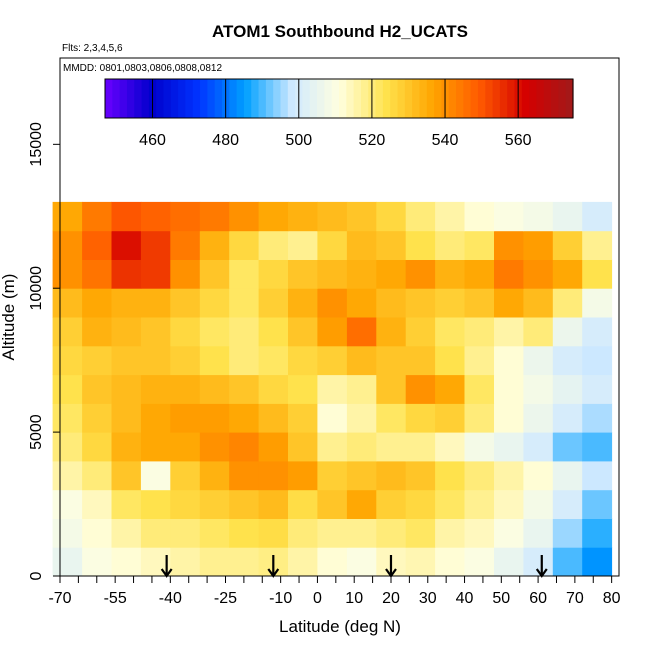 The width and height of the screenshot is (650, 650). What do you see at coordinates (465, 598) in the screenshot?
I see `x-tick-label: 40` at bounding box center [465, 598].